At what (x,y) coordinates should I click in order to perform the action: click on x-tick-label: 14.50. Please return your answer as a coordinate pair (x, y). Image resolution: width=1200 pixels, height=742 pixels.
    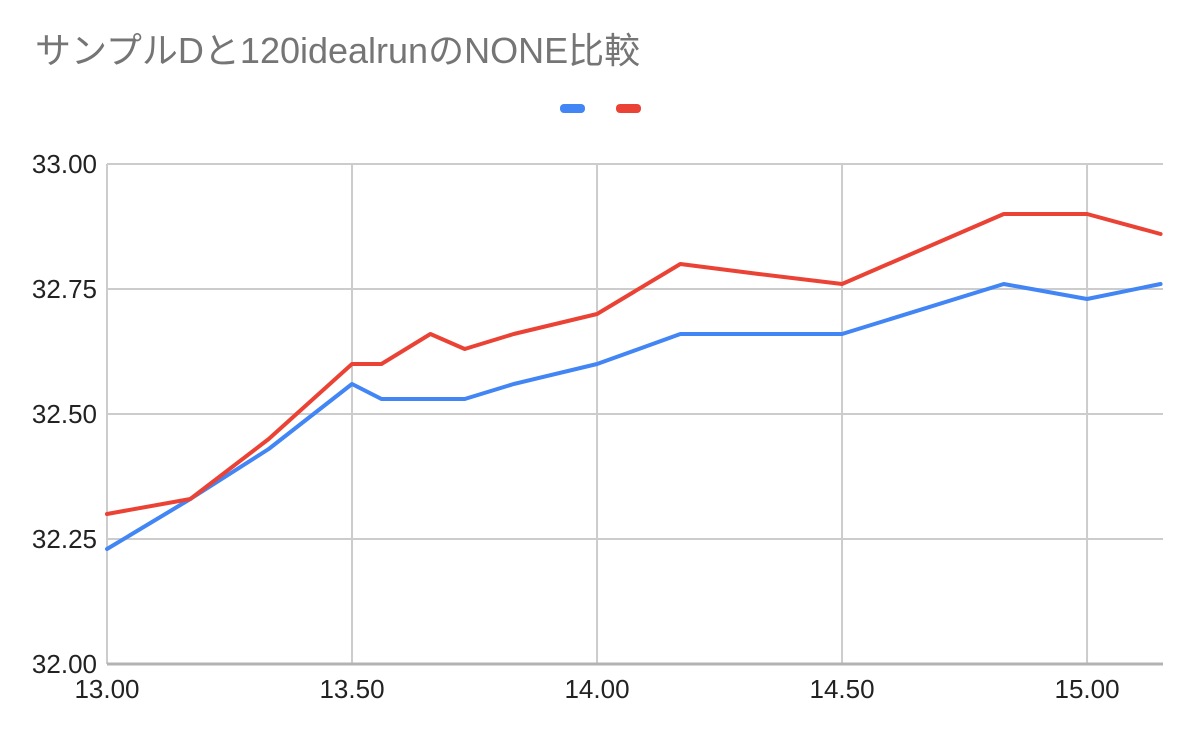
    Looking at the image, I should click on (841, 689).